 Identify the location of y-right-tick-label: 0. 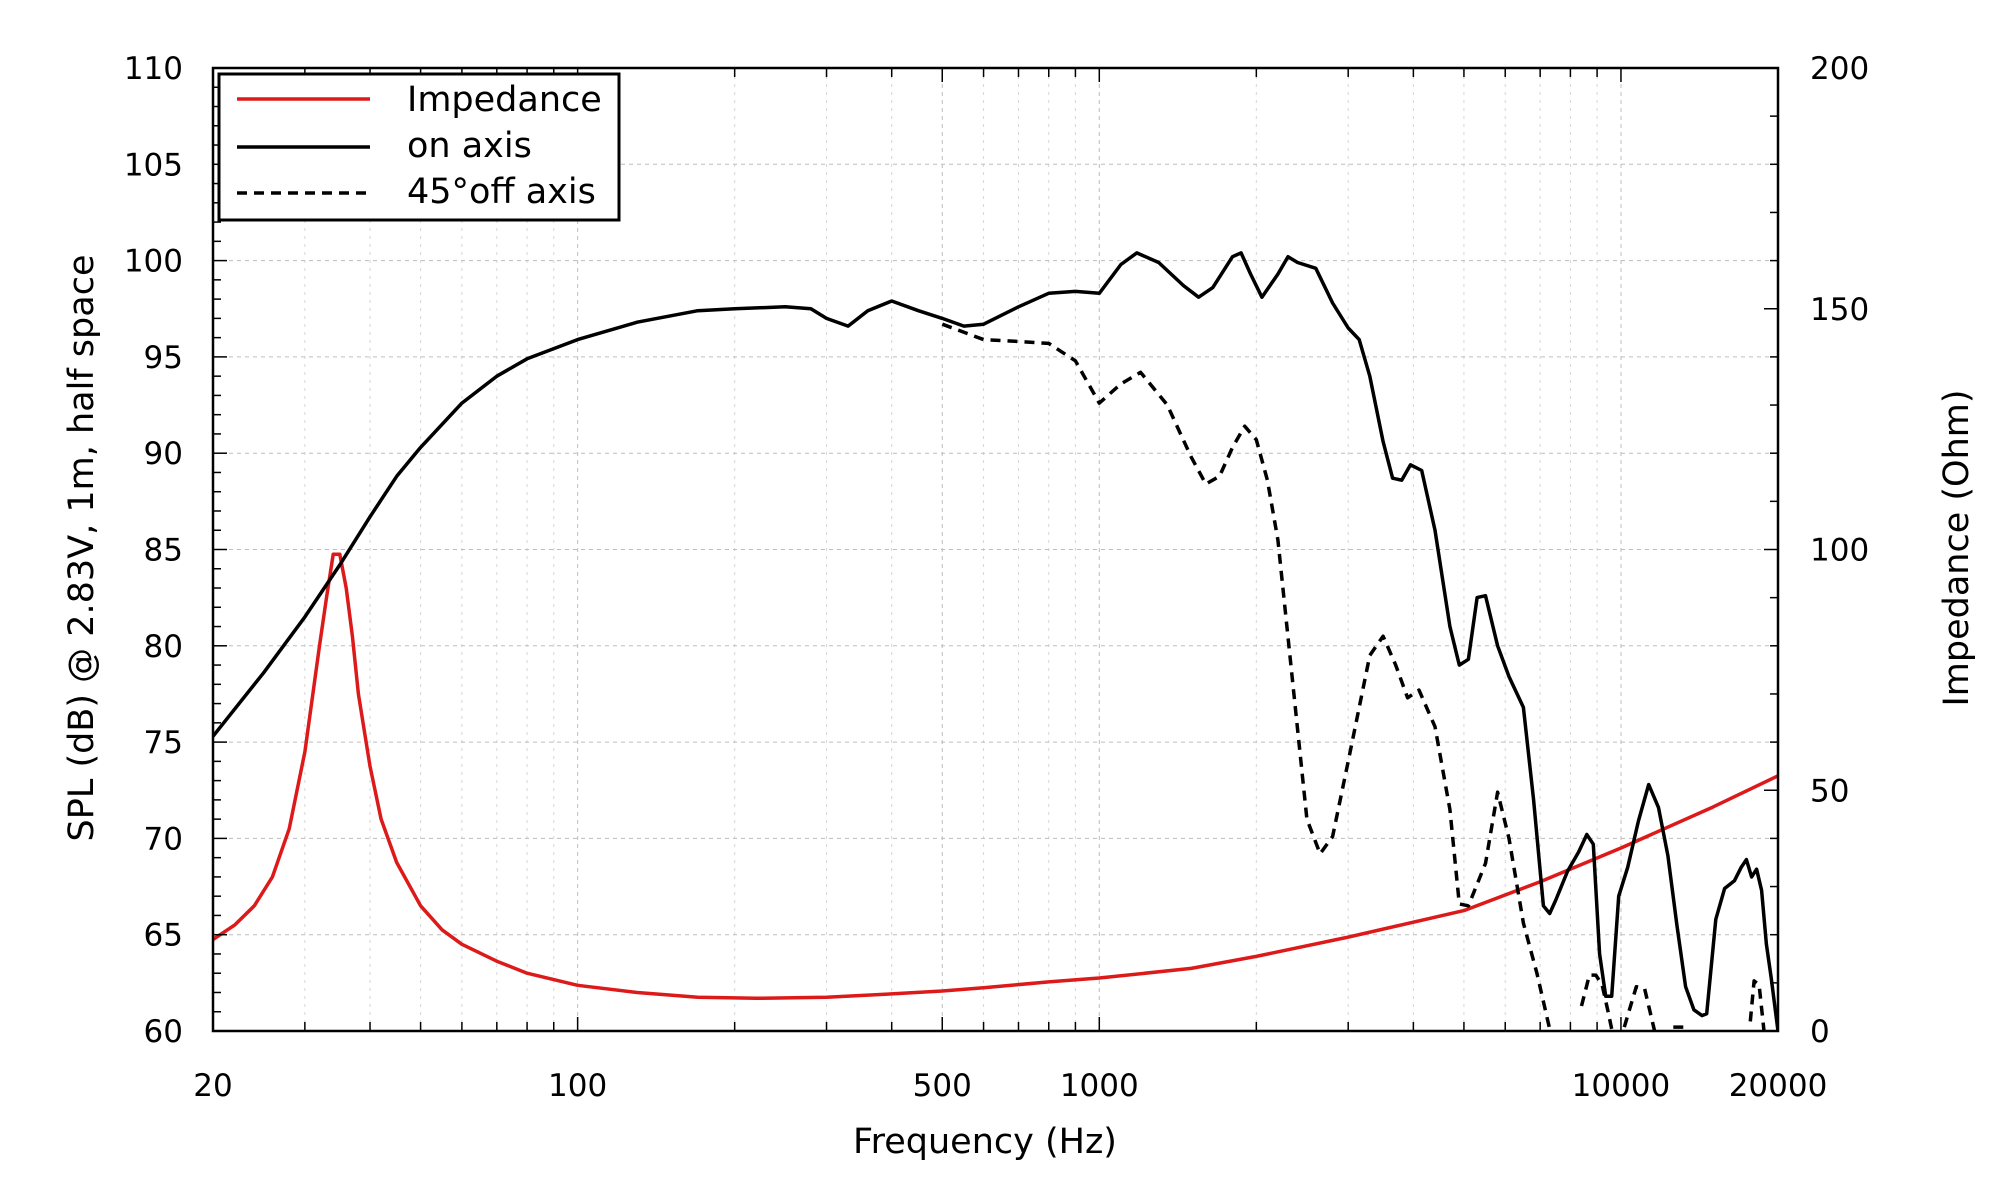
(1820, 1032).